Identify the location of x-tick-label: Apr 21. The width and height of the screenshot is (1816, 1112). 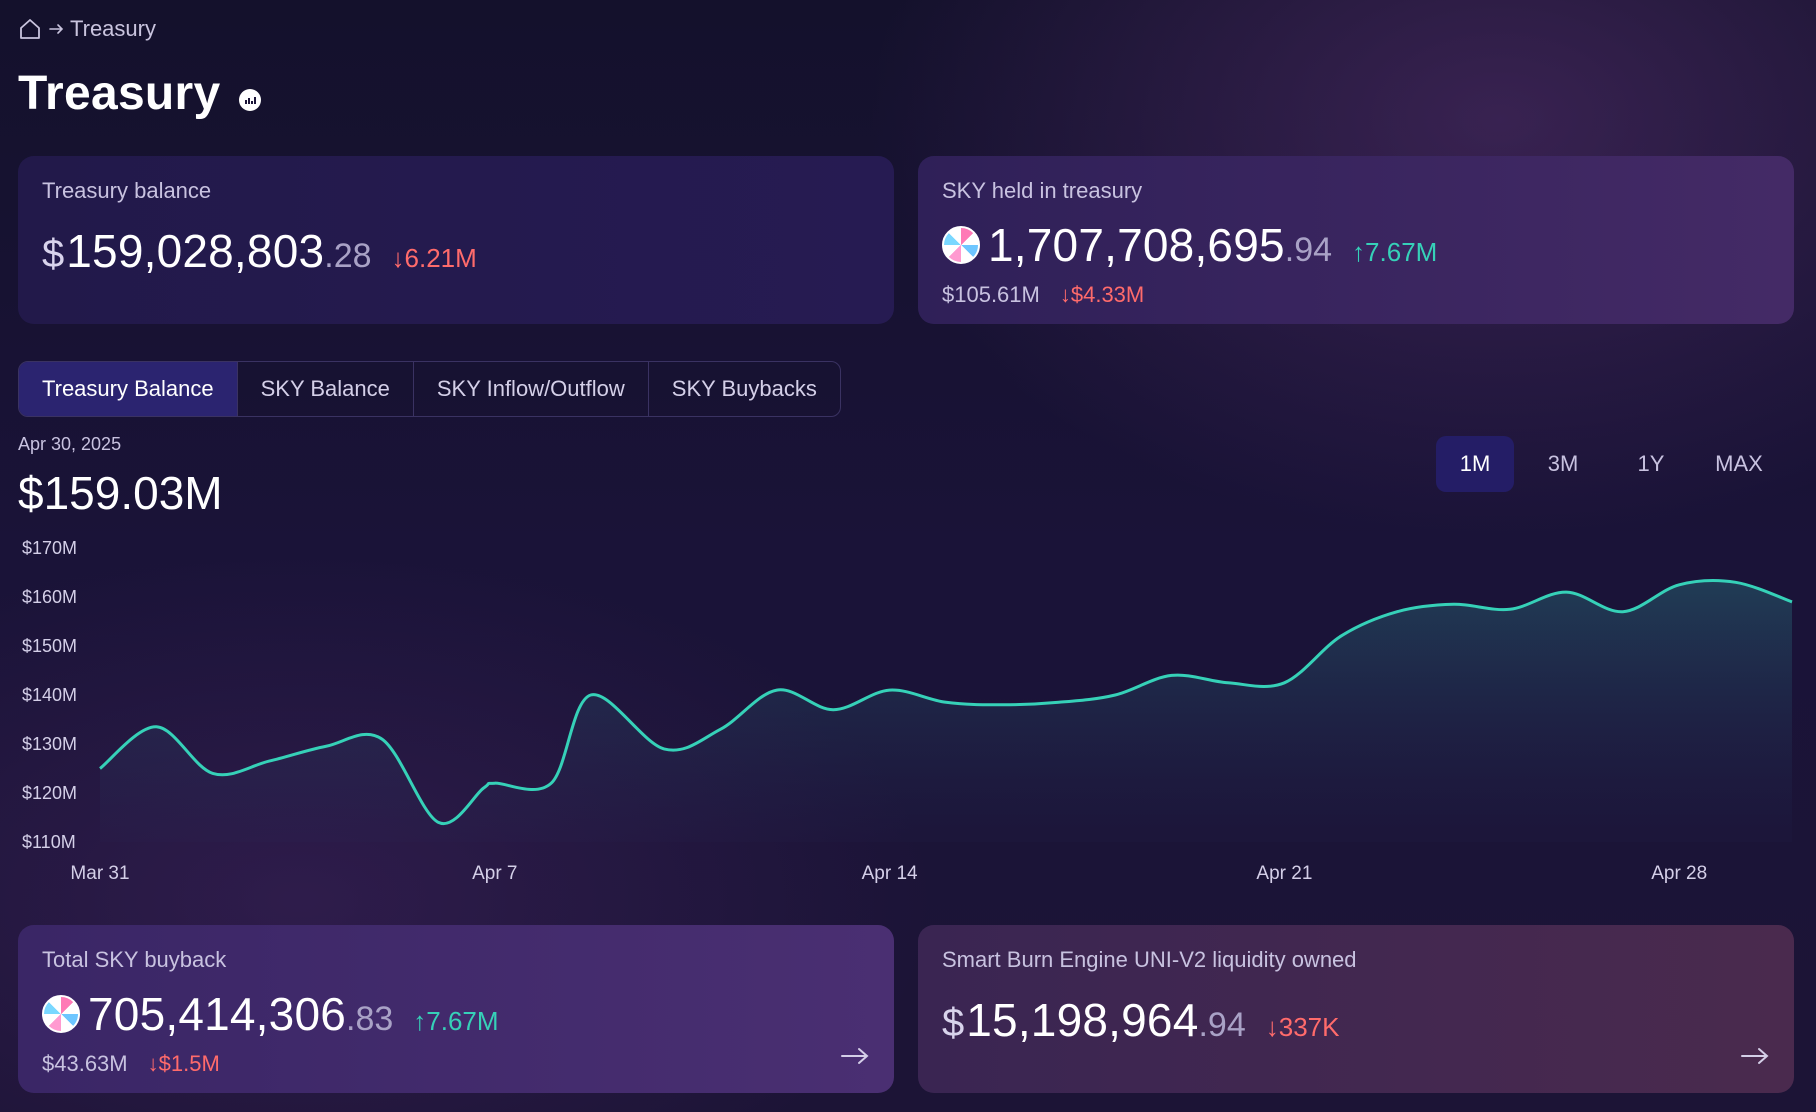
(1284, 873).